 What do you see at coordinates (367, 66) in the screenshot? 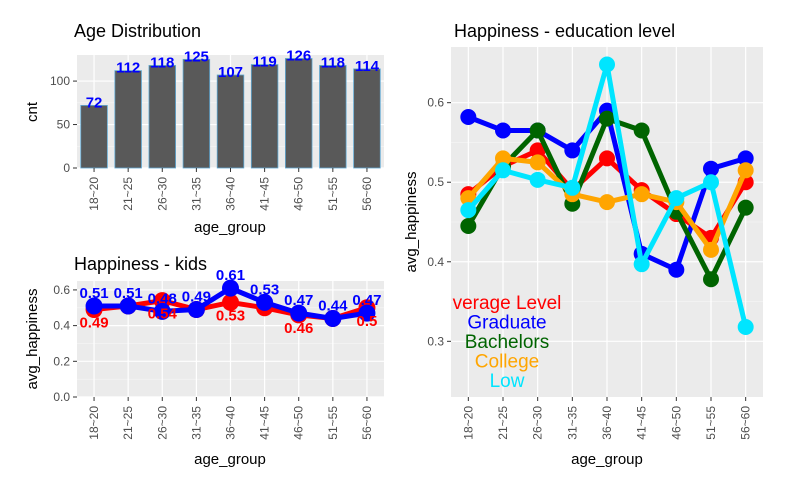
I see `bar-value-label: 114` at bounding box center [367, 66].